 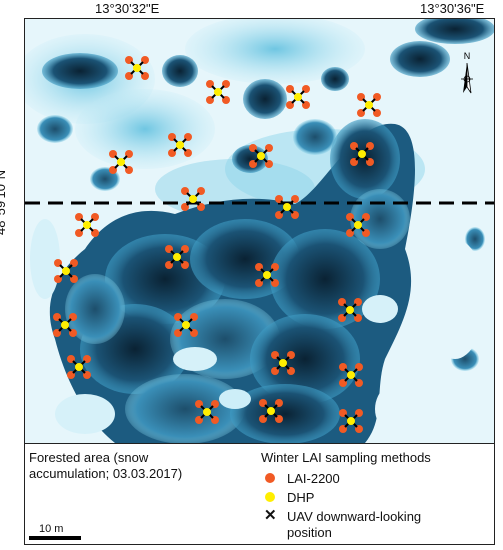 I want to click on latitude-label: 48°59'10"N, so click(x=4, y=202).